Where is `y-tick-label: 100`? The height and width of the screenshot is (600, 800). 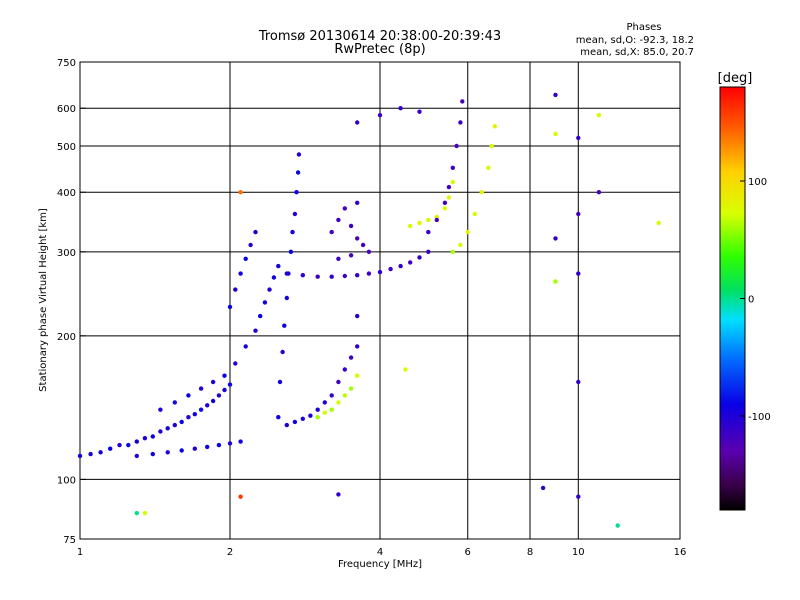
y-tick-label: 100 is located at coordinates (66, 480).